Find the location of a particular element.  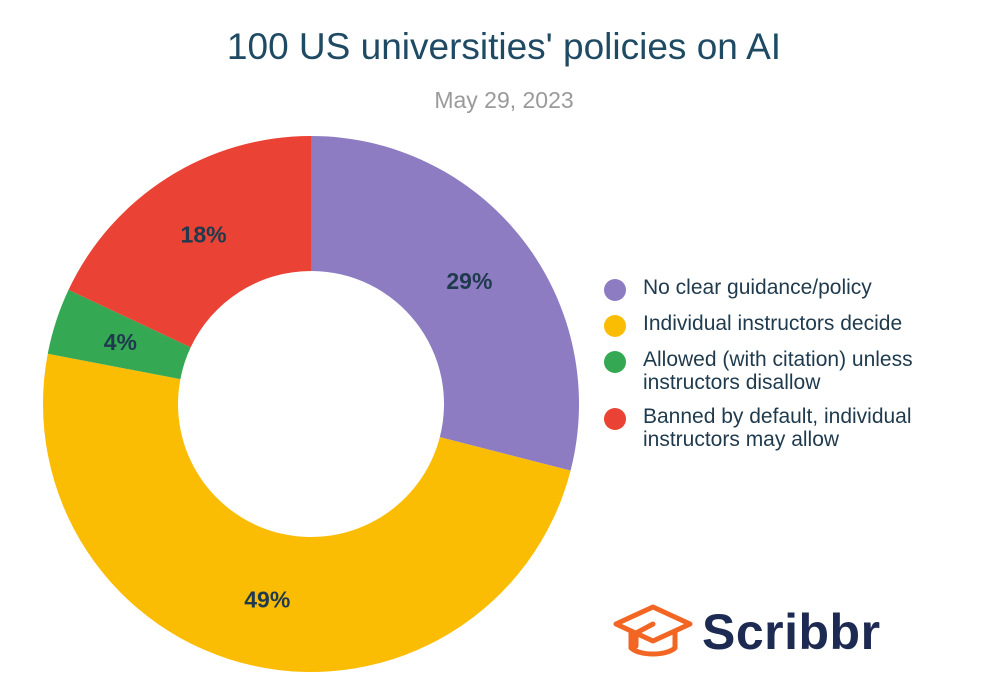

graduation-cap-logo-icon is located at coordinates (653, 630).